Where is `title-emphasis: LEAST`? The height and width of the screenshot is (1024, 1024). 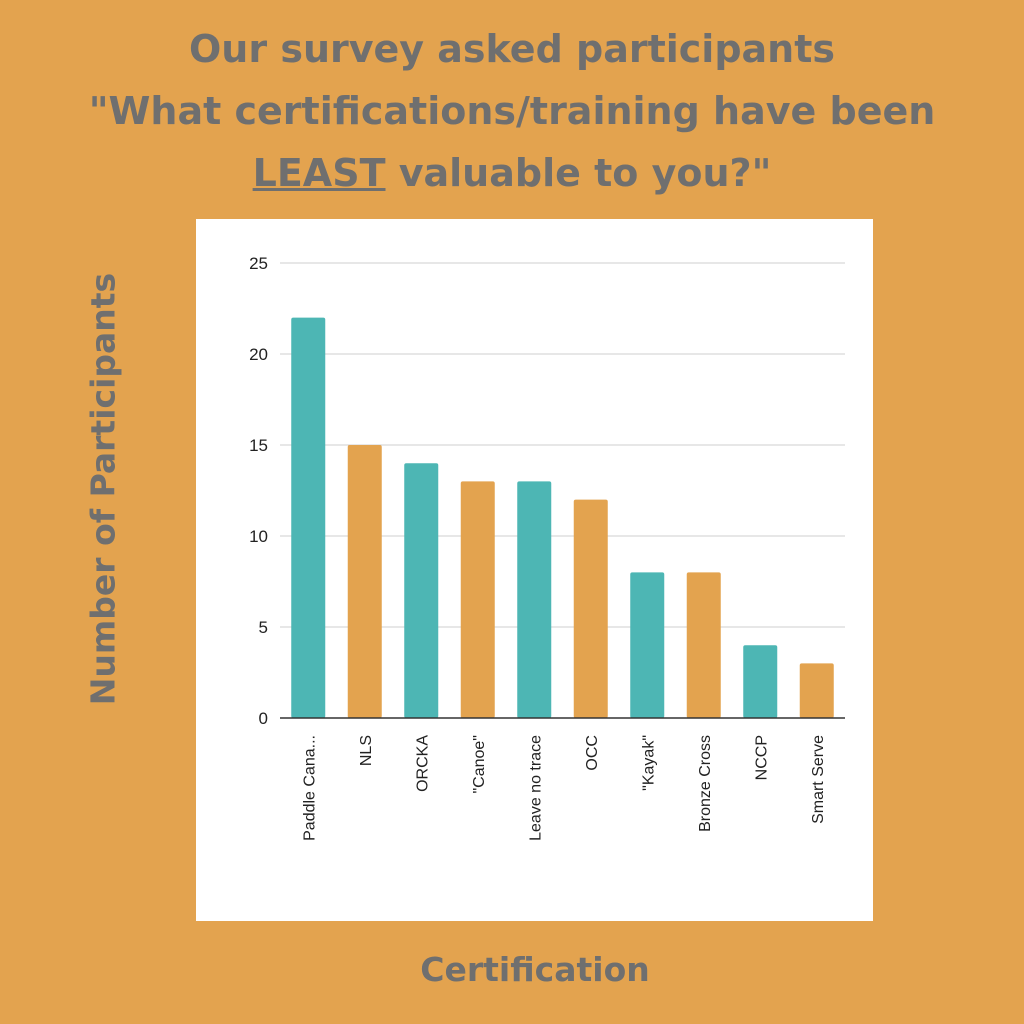
title-emphasis: LEAST is located at coordinates (319, 173).